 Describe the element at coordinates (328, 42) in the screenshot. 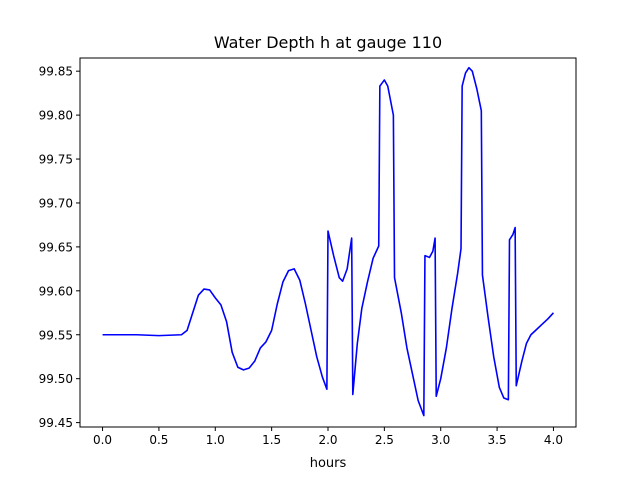

I see `chart-title: Water Depth h at gauge 110` at that location.